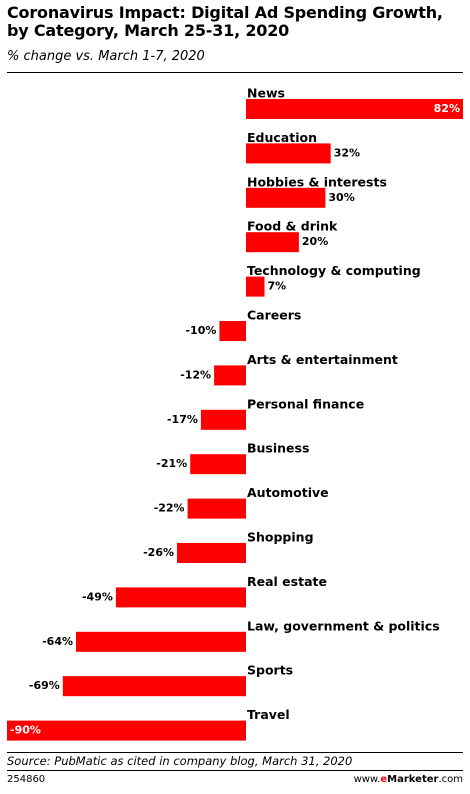 The width and height of the screenshot is (470, 794). What do you see at coordinates (277, 286) in the screenshot?
I see `value-label-technology-and-computing: 7%` at bounding box center [277, 286].